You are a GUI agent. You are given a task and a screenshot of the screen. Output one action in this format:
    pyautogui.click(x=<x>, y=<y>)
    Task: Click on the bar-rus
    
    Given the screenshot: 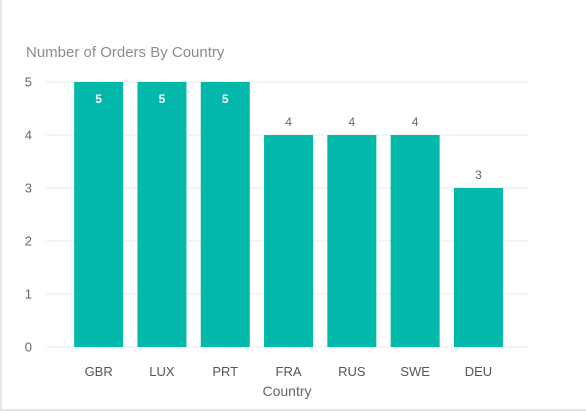 What is the action you would take?
    pyautogui.click(x=352, y=241)
    